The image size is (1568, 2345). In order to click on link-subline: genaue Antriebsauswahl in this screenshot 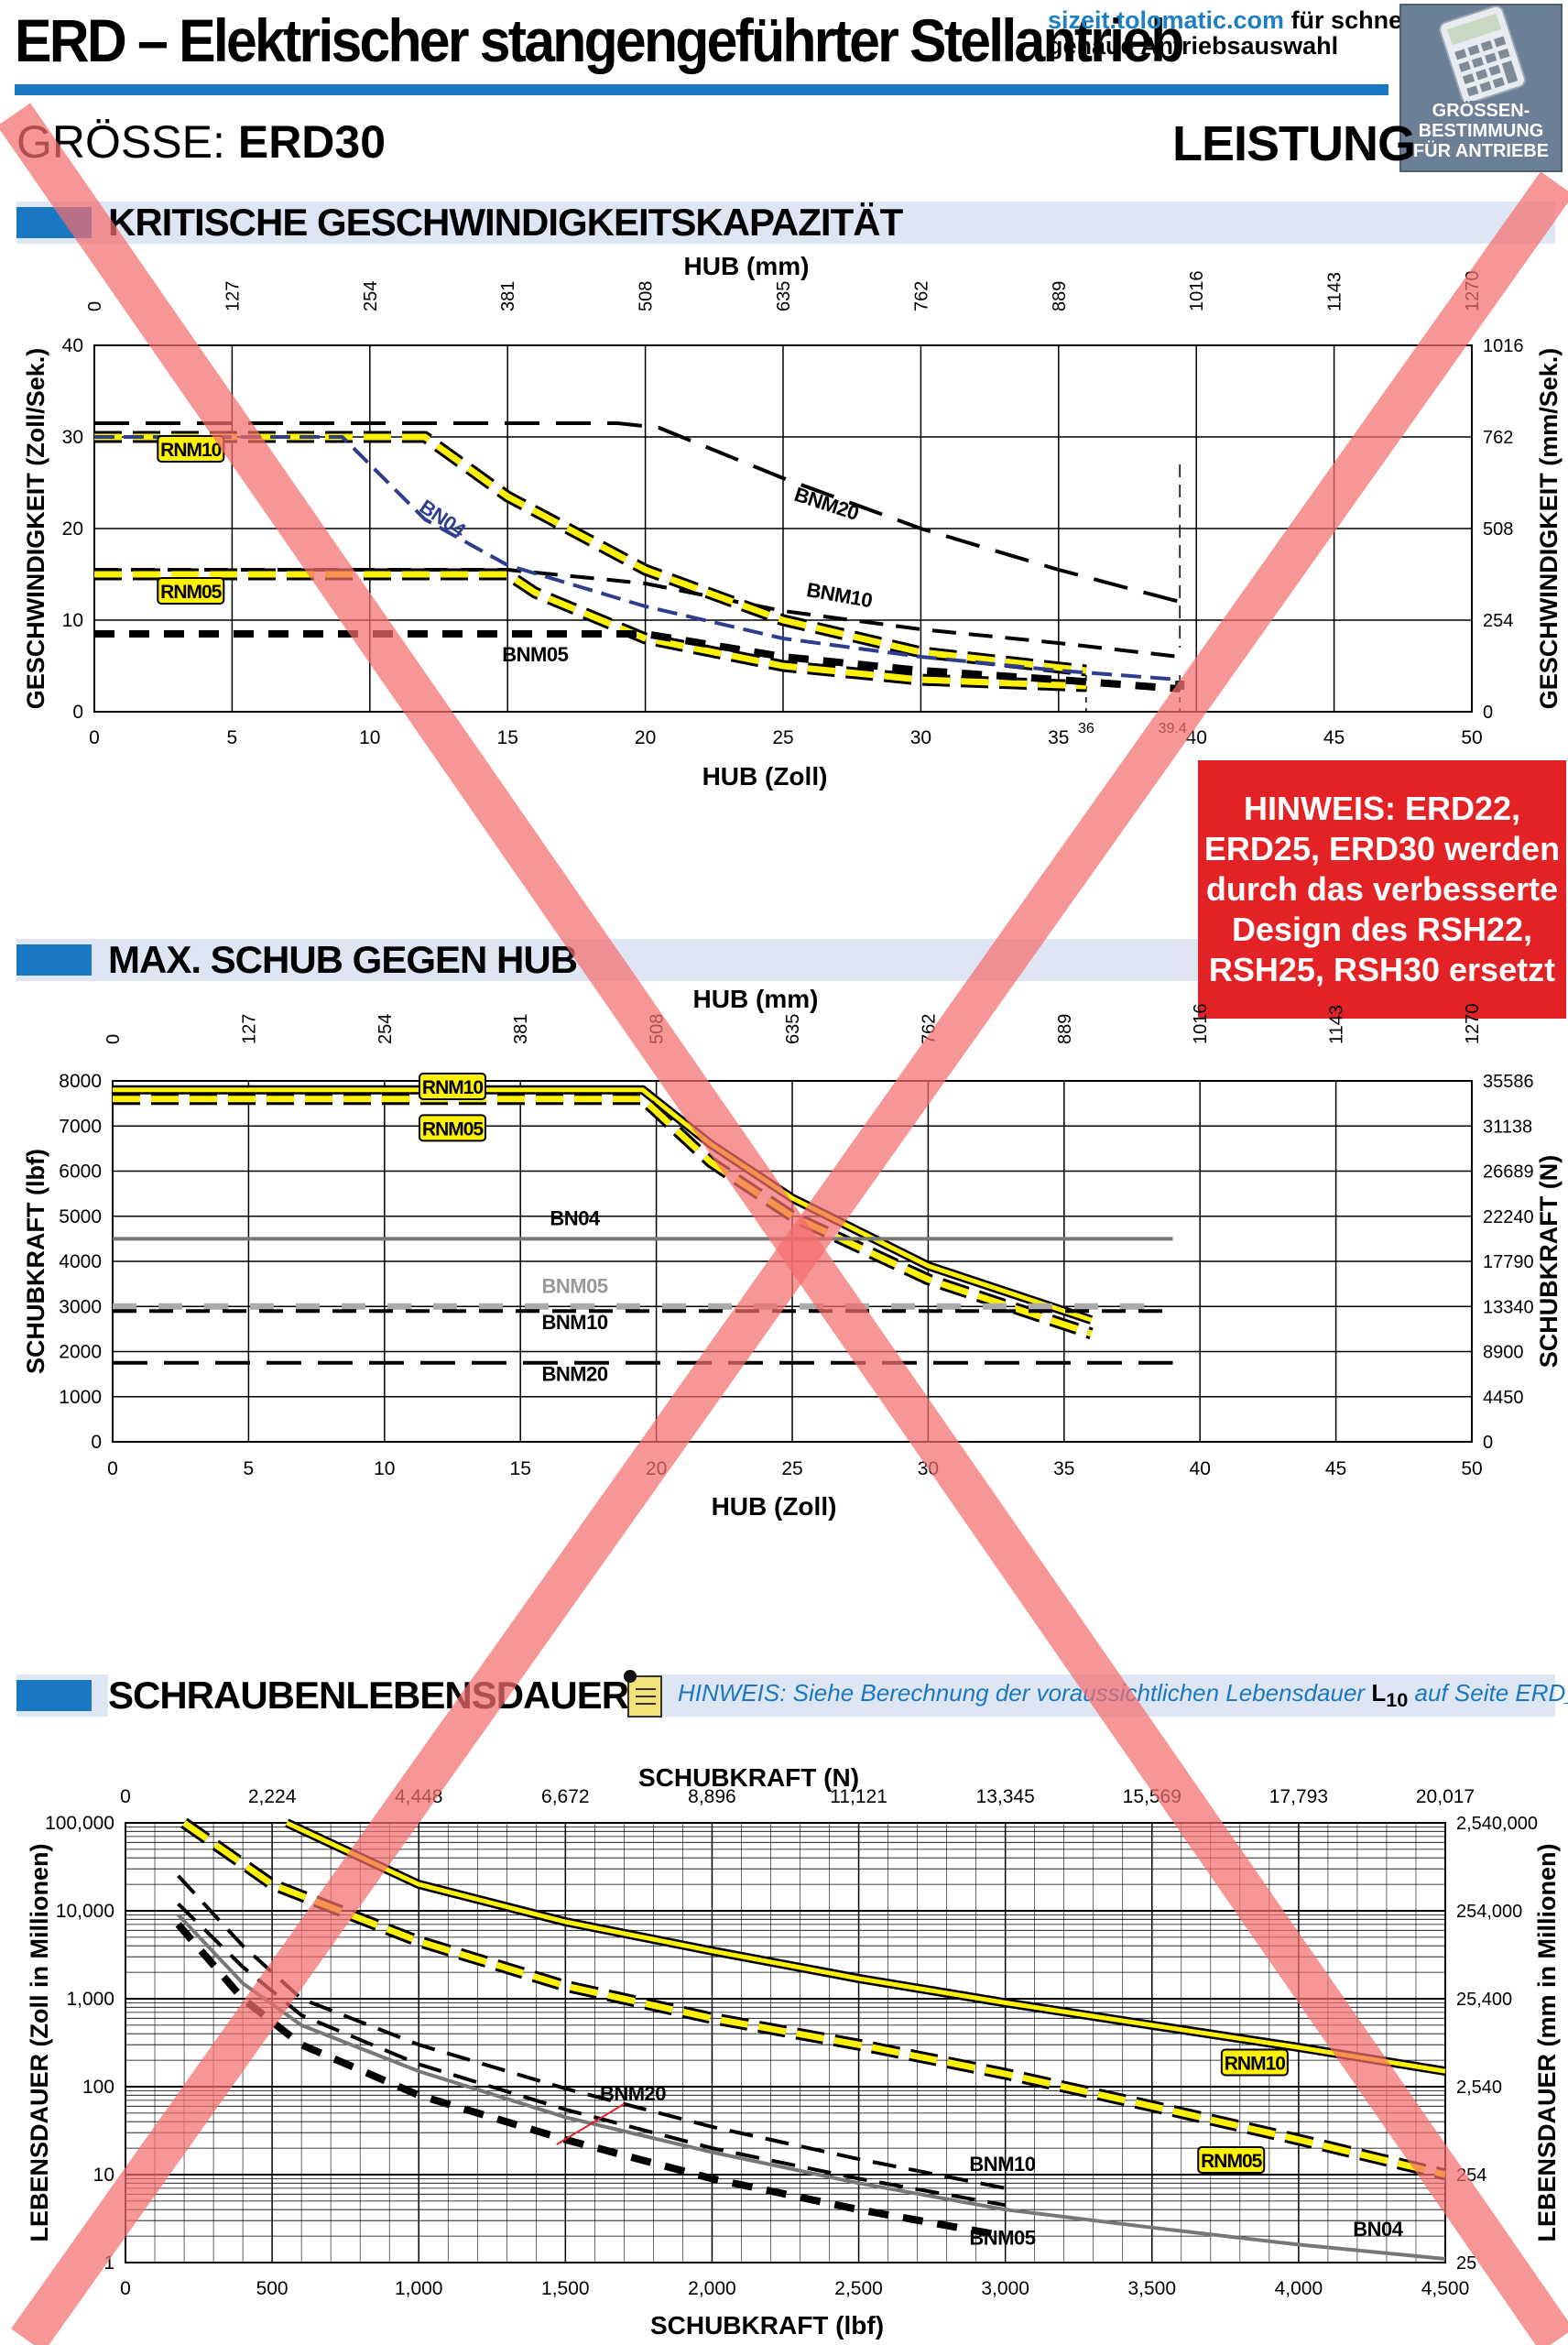, I will do `click(1193, 46)`.